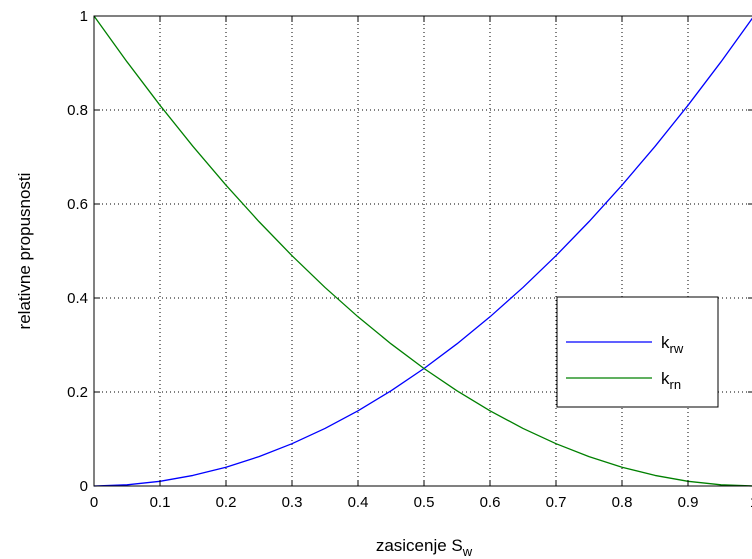 The image size is (752, 559). What do you see at coordinates (424, 502) in the screenshot?
I see `x-tick-label: 0.5` at bounding box center [424, 502].